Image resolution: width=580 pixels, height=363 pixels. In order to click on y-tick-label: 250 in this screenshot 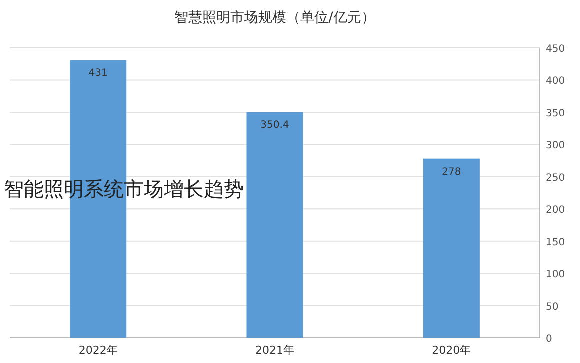, I will do `click(556, 178)`.